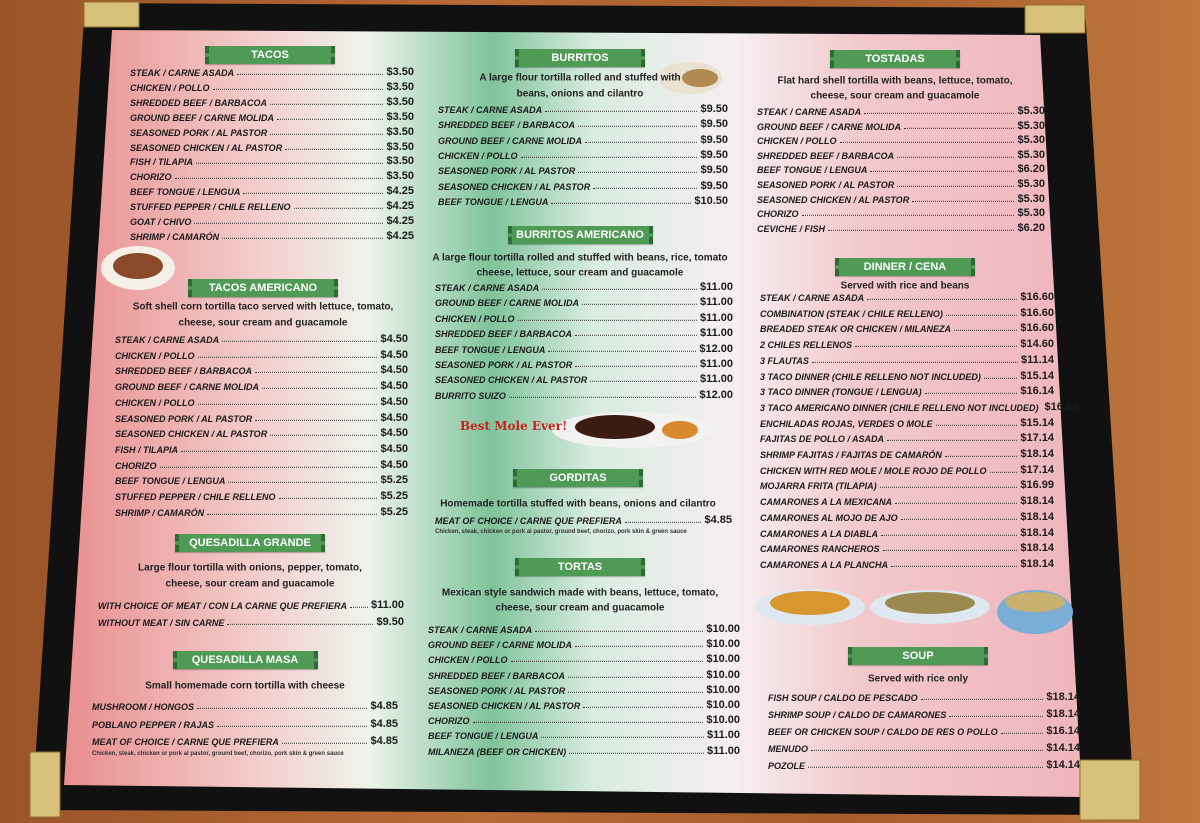 The width and height of the screenshot is (1200, 823). What do you see at coordinates (583, 155) in the screenshot?
I see `menu-item: CHICKEN / POLLO $9.50` at bounding box center [583, 155].